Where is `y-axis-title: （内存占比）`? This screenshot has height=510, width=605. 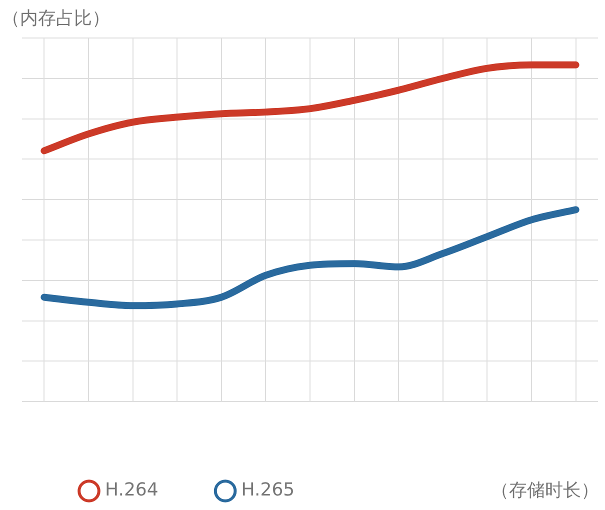
y-axis-title: （内存占比） is located at coordinates (56, 18).